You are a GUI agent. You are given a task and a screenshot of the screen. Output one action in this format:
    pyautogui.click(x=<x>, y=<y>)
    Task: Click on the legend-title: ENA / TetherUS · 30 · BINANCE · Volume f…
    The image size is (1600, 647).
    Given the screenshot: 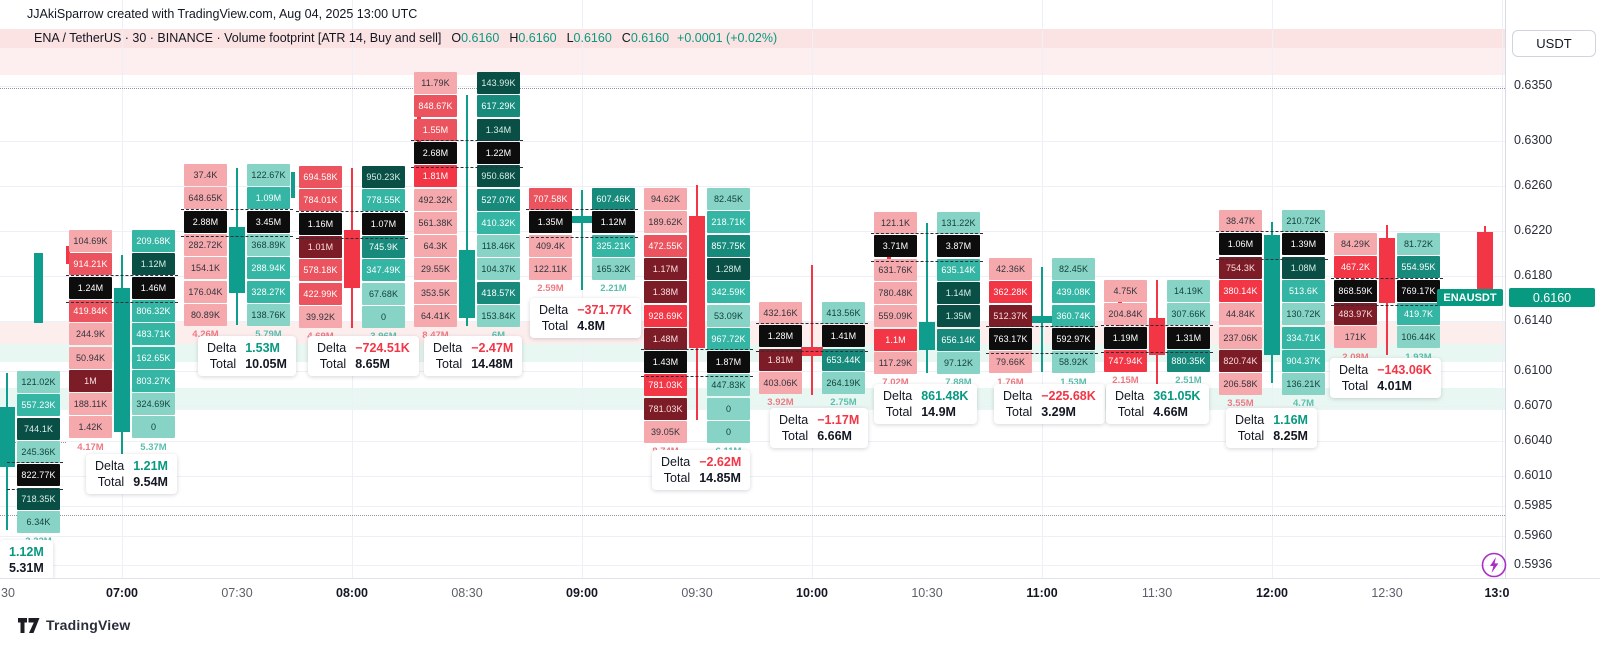 What is the action you would take?
    pyautogui.click(x=238, y=38)
    